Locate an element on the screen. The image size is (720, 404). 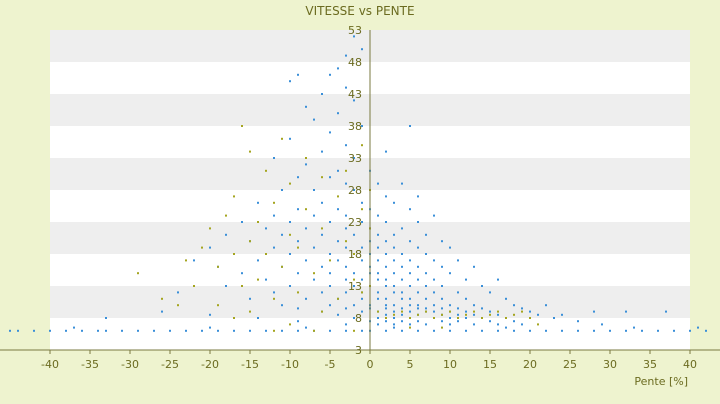
x-tick-label: -20 is located at coordinates (210, 364).